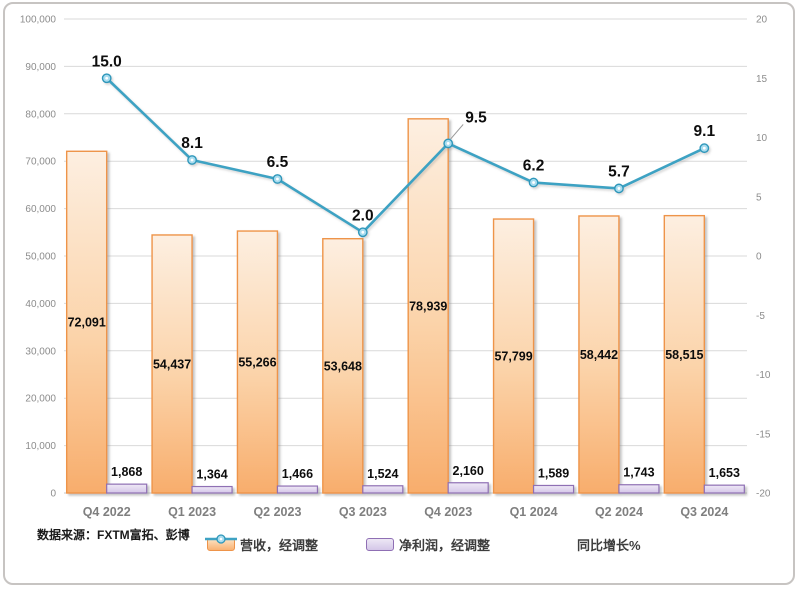 The height and width of the screenshot is (591, 800). I want to click on growth-value-label: 9.5, so click(476, 117).